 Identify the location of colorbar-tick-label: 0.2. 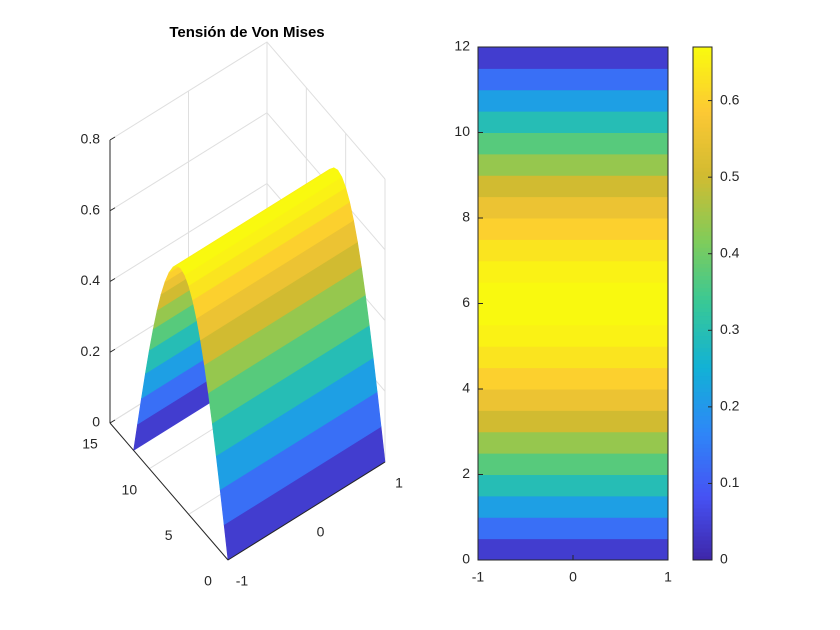
(730, 406).